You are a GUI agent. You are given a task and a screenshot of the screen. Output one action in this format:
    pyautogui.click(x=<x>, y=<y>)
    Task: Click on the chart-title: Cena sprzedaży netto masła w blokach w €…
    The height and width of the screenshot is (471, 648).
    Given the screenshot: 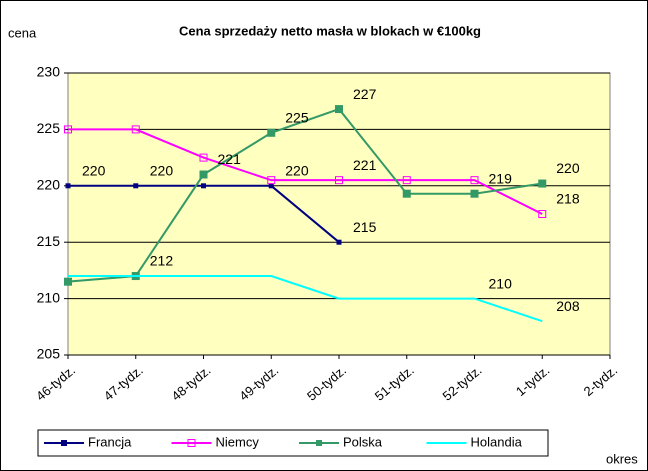 What is the action you would take?
    pyautogui.click(x=330, y=30)
    